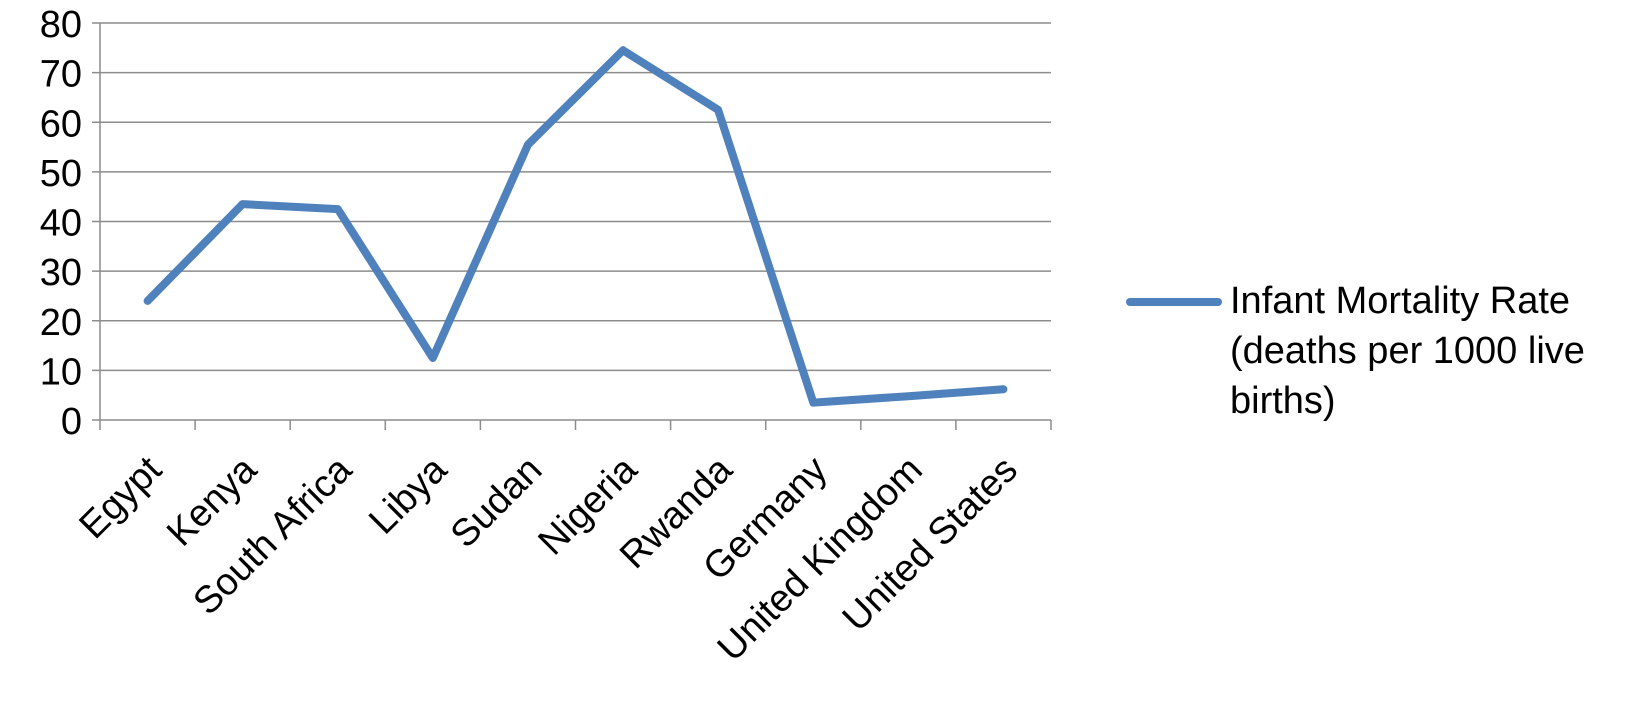 Image resolution: width=1638 pixels, height=702 pixels. Describe the element at coordinates (71, 422) in the screenshot. I see `y-tick-label: 0` at that location.